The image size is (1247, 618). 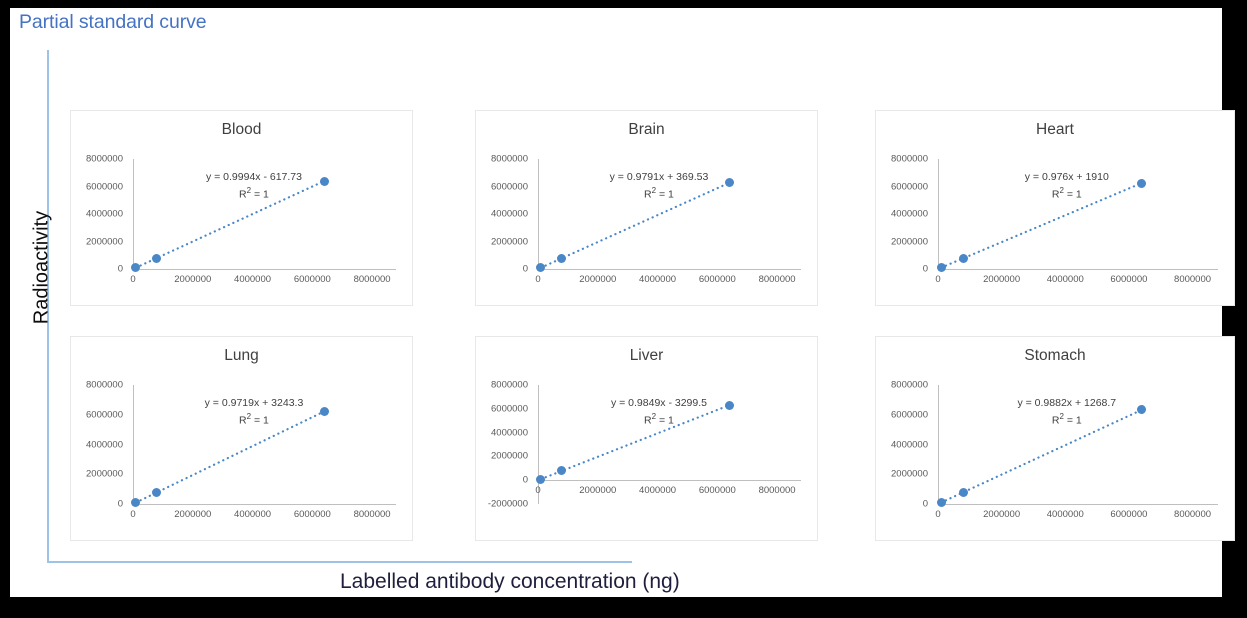 I want to click on equation-text: y = 0.976x + 1910, so click(x=1066, y=177).